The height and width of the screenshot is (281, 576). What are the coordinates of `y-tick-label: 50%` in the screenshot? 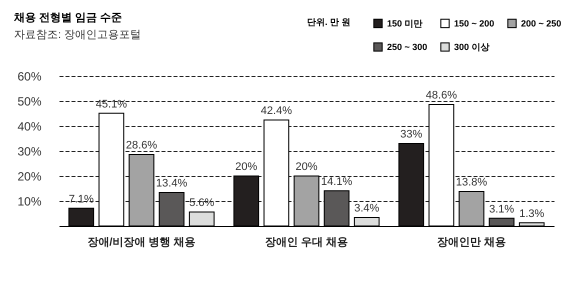 It's located at (29, 101).